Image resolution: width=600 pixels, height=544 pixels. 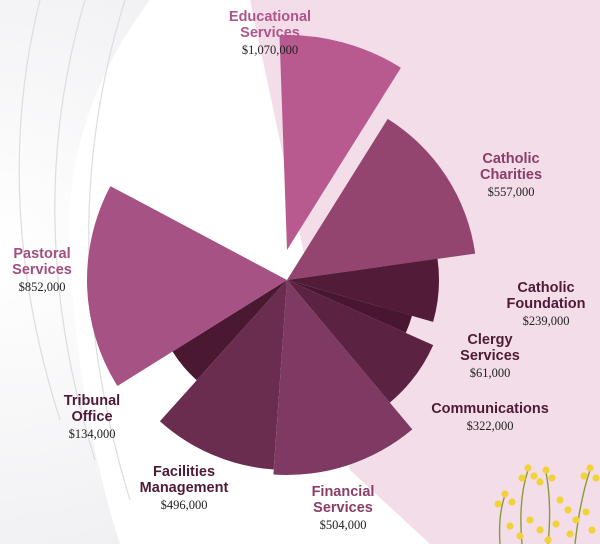 What do you see at coordinates (547, 504) in the screenshot?
I see `flower-decoration` at bounding box center [547, 504].